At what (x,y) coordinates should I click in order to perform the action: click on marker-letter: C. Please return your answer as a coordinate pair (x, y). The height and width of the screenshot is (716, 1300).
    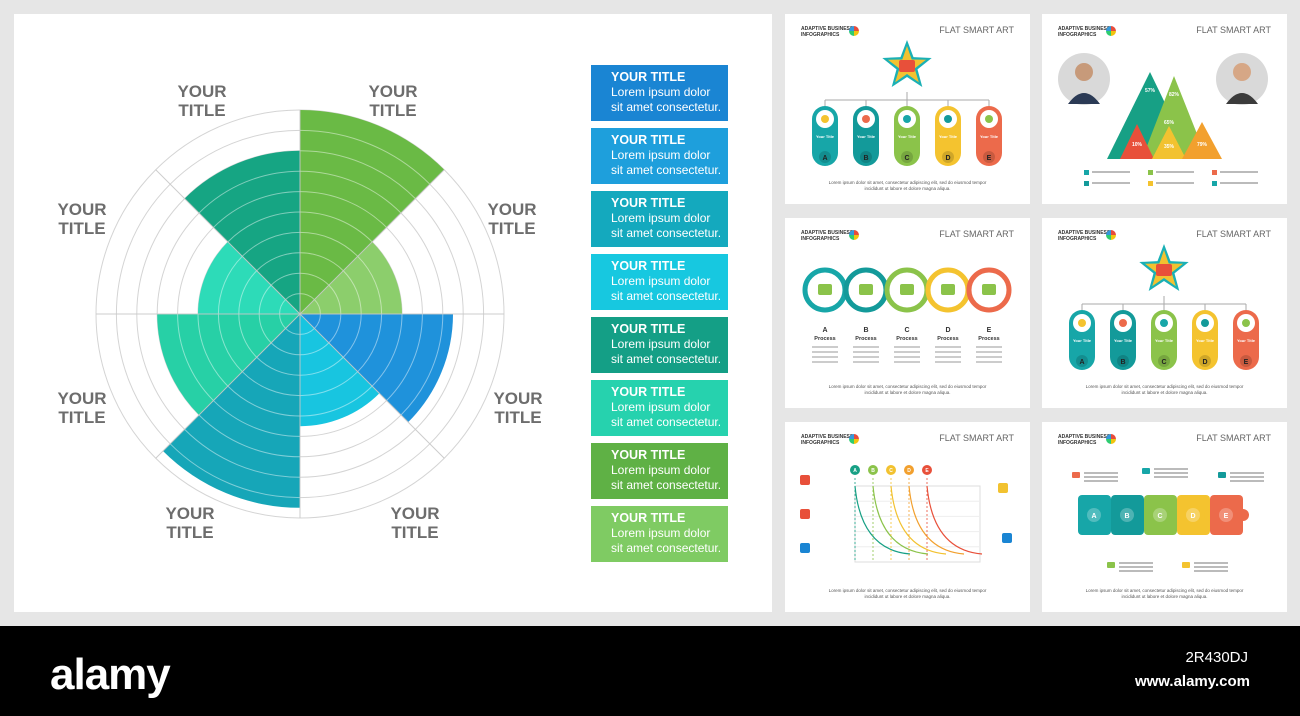
    Looking at the image, I should click on (891, 471).